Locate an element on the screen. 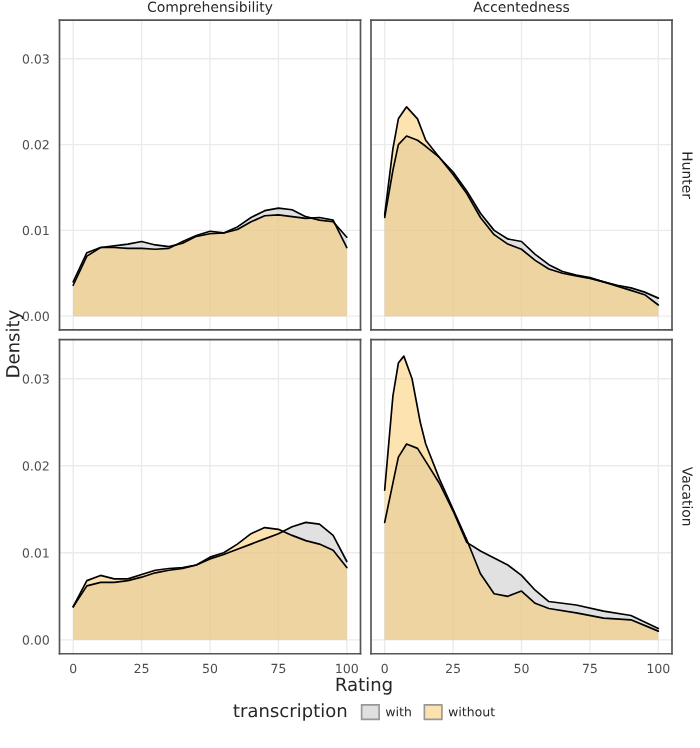 This screenshot has width=700, height=748. y-axis-title: Density is located at coordinates (14, 343).